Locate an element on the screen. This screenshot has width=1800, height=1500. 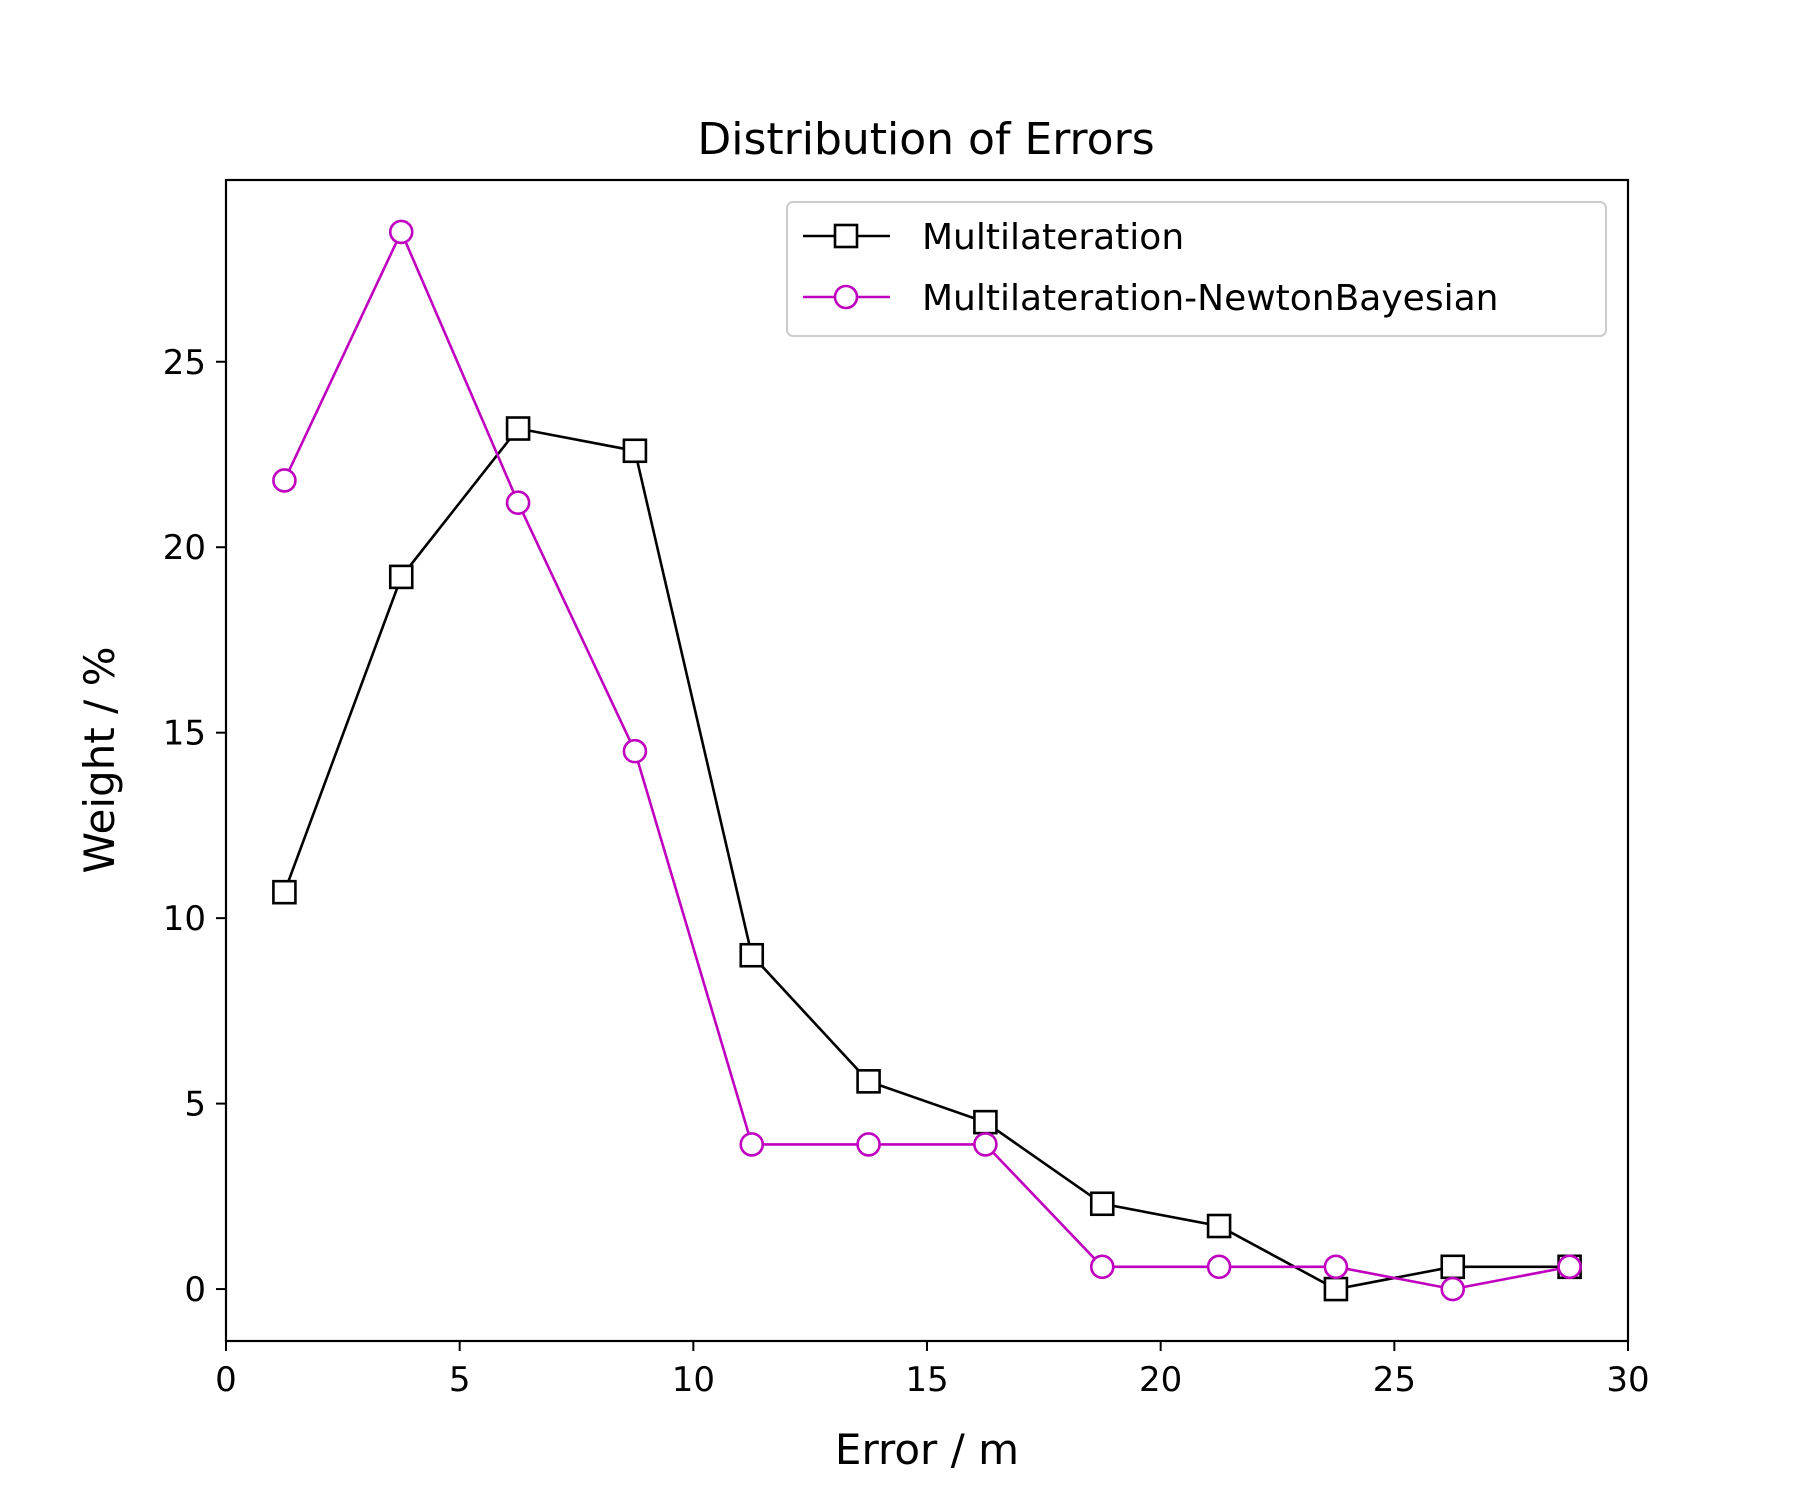
x-tick-label-6: 30 is located at coordinates (1627, 1380).